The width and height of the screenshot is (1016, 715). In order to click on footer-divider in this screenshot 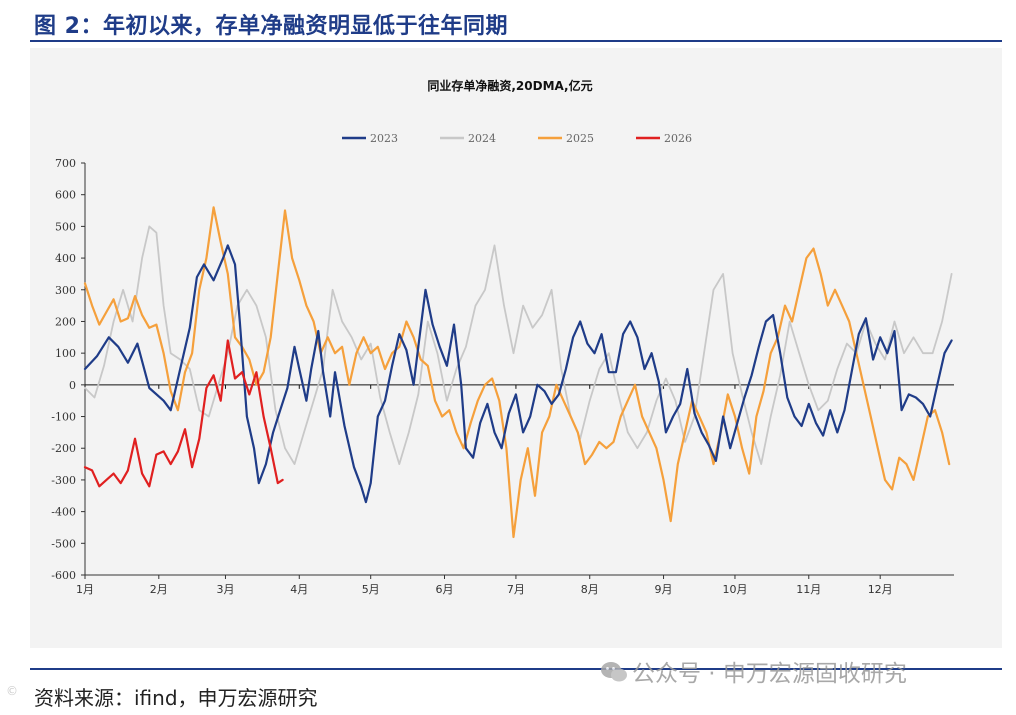, I will do `click(516, 669)`.